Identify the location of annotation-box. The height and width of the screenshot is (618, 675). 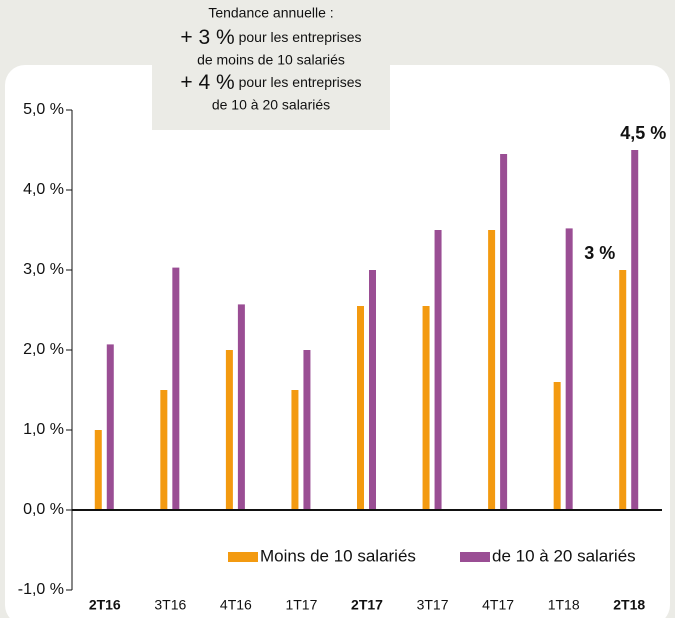
(271, 65).